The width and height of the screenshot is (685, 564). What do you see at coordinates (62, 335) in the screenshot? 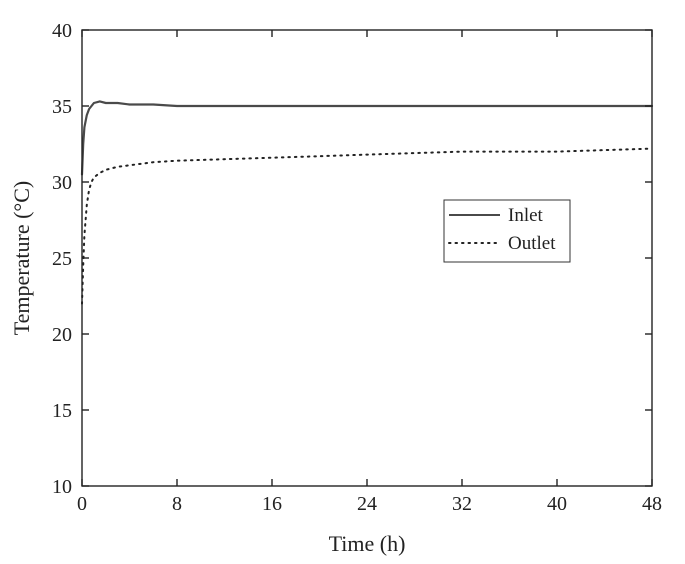
I see `y-tick-label: 20` at bounding box center [62, 335].